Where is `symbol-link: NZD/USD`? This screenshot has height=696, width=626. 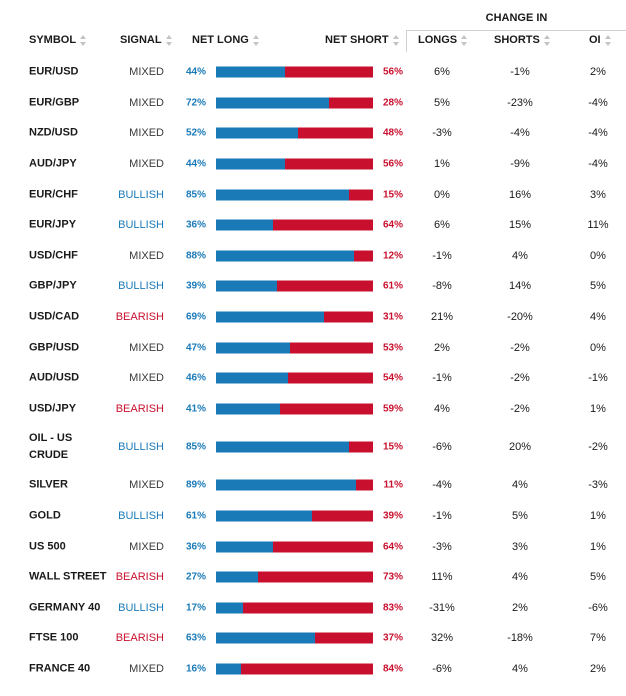
symbol-link: NZD/USD is located at coordinates (53, 132).